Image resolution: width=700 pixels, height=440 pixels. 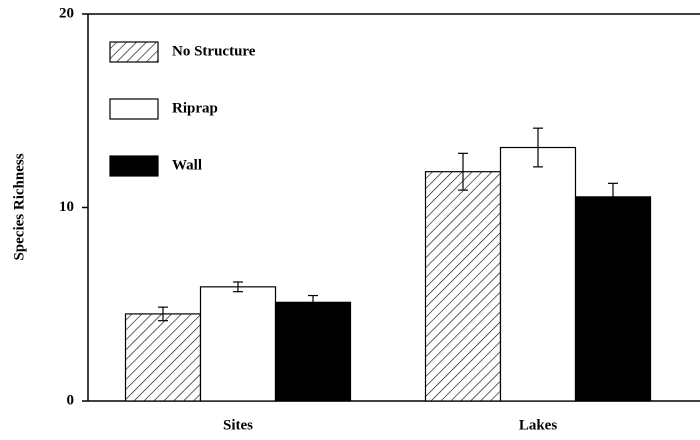 What do you see at coordinates (66, 207) in the screenshot?
I see `y-tick-label: 10` at bounding box center [66, 207].